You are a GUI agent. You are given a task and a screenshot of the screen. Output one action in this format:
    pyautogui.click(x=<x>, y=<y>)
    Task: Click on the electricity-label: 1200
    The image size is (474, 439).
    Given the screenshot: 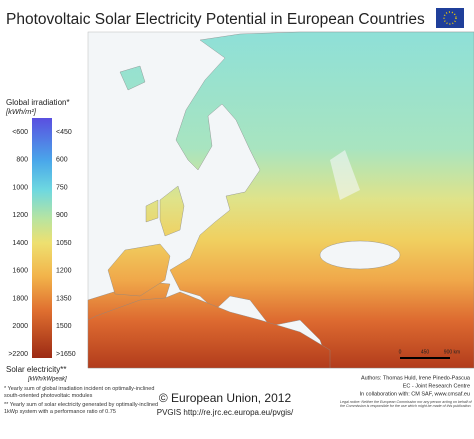 What is the action you would take?
    pyautogui.click(x=64, y=271)
    